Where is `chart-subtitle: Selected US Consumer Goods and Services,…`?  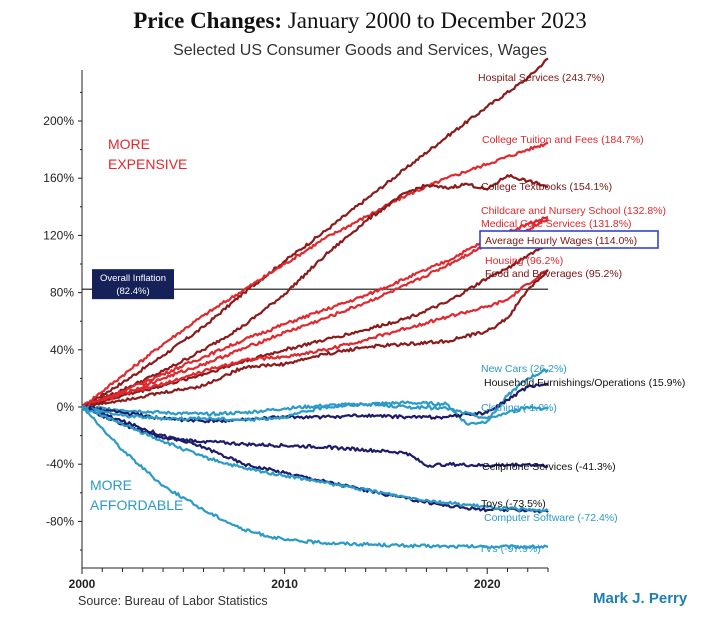
chart-subtitle: Selected US Consumer Goods and Services,… is located at coordinates (360, 50).